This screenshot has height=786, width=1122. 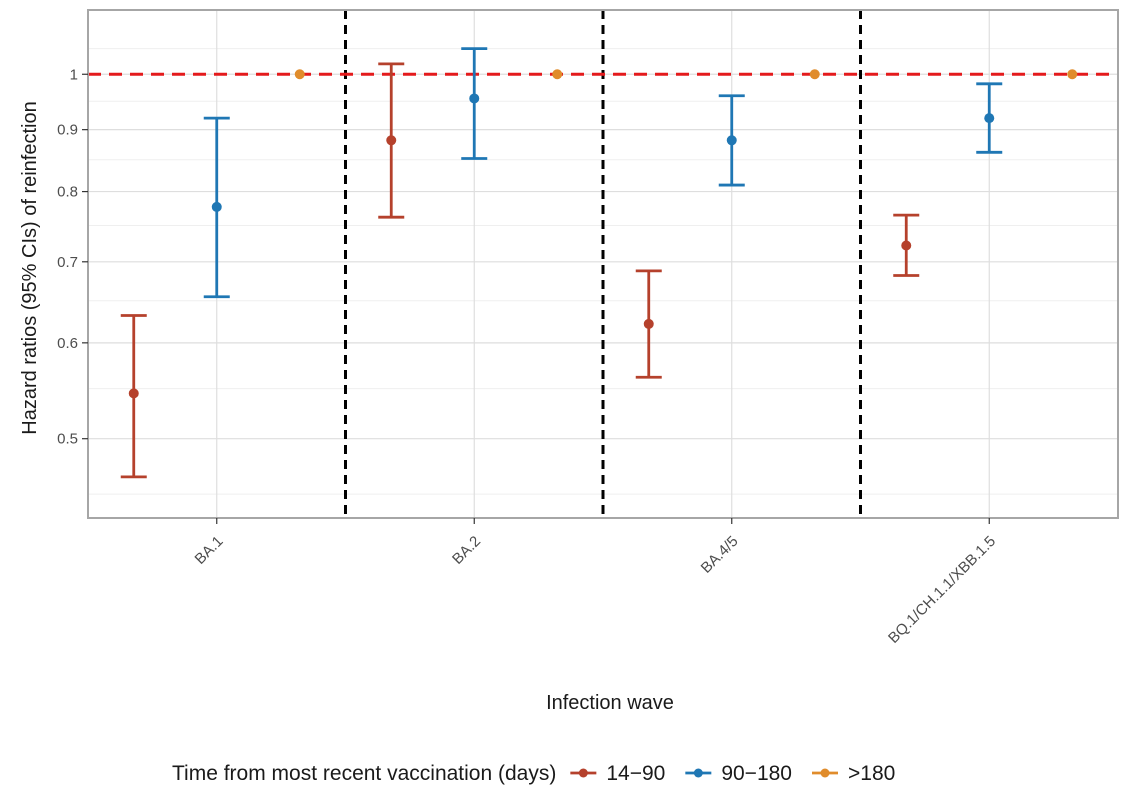 I want to click on y-tick-label: 0.7, so click(x=67, y=262).